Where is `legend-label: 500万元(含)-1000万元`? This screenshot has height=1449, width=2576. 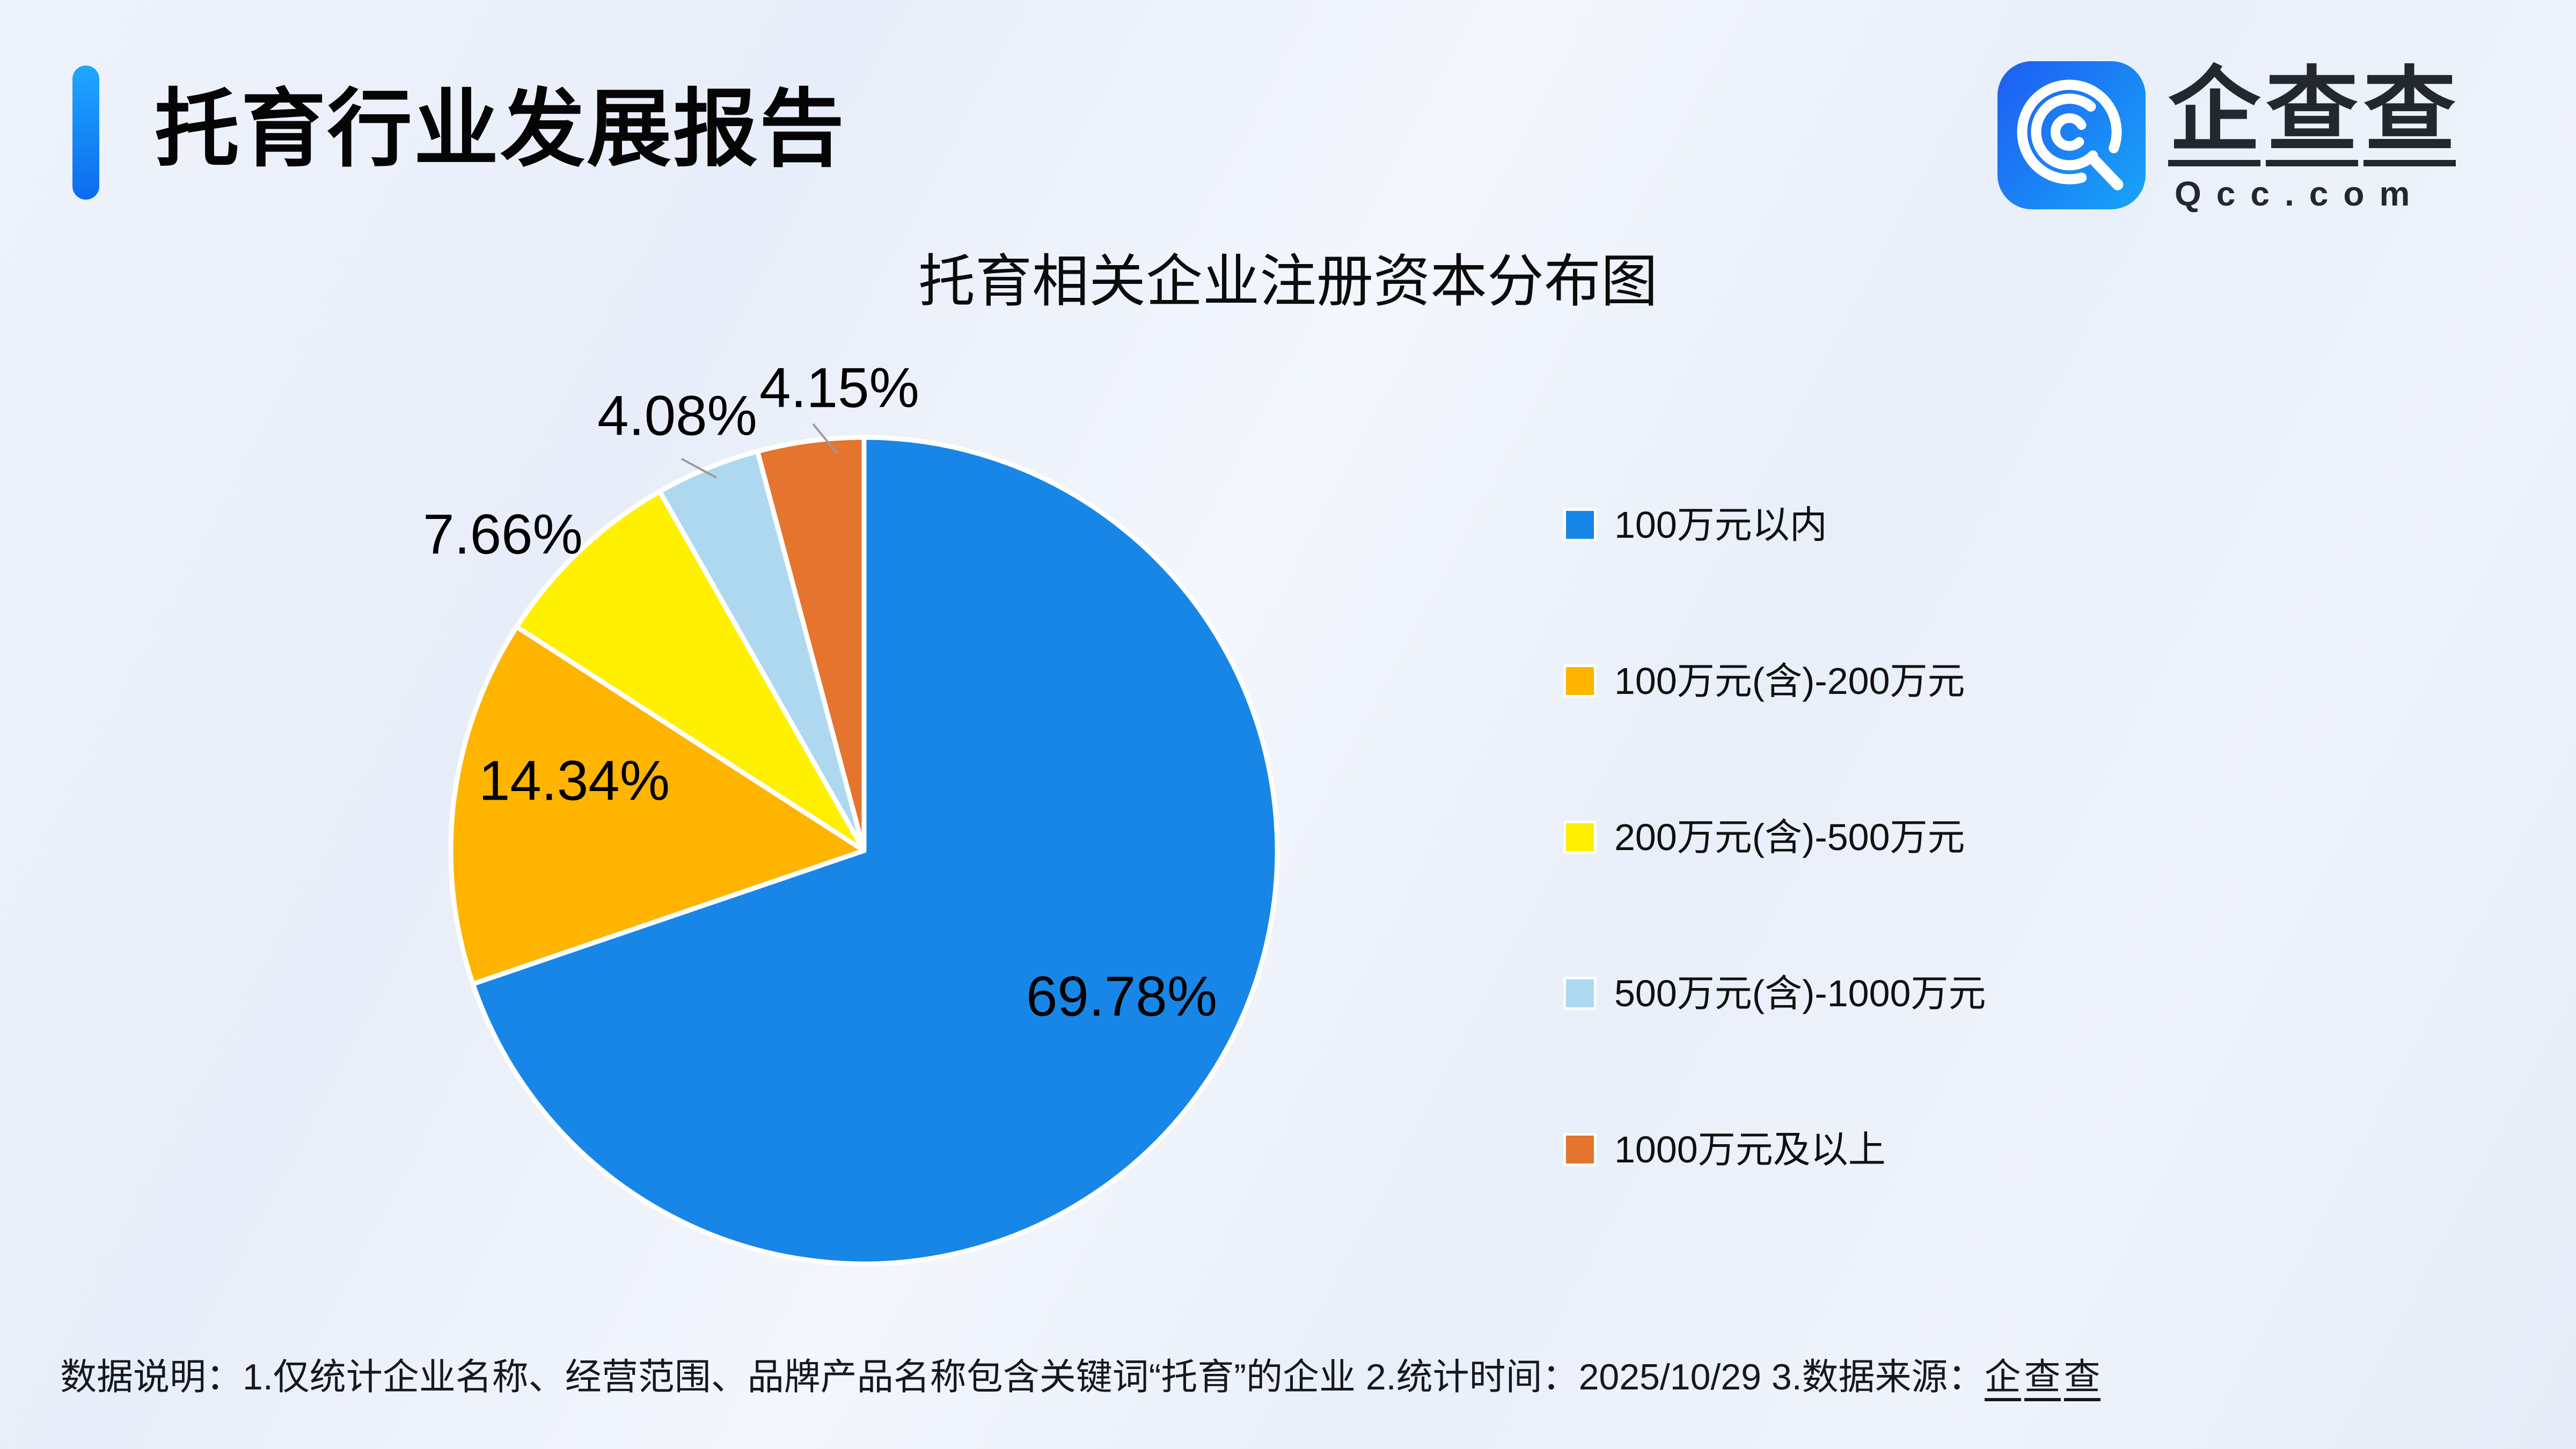
legend-label: 500万元(含)-1000万元 is located at coordinates (1800, 993).